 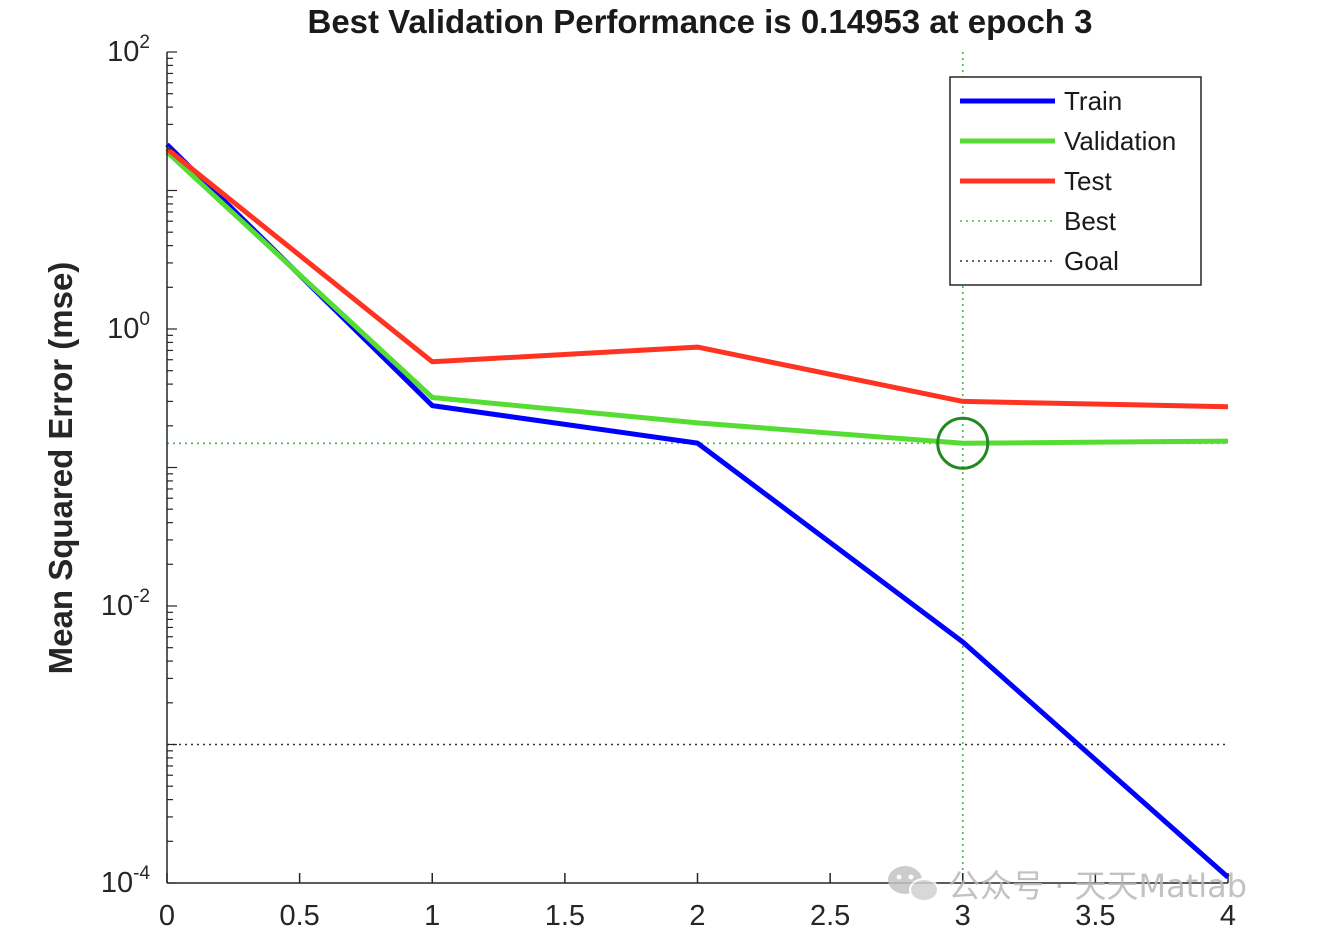 What do you see at coordinates (60, 468) in the screenshot?
I see `y-axis-label: Mean Squared Error (mse)` at bounding box center [60, 468].